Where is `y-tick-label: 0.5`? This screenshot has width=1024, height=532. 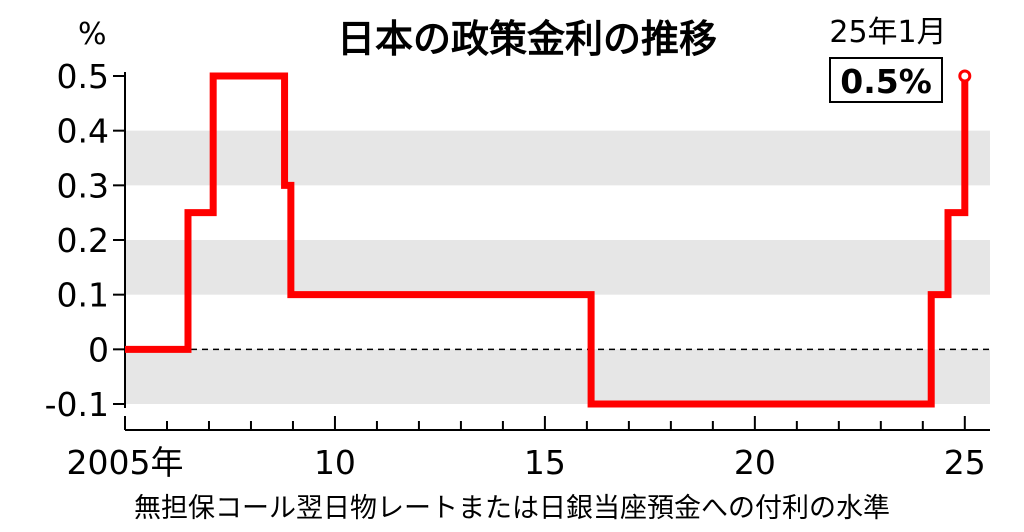 y-tick-label: 0.5 is located at coordinates (83, 76).